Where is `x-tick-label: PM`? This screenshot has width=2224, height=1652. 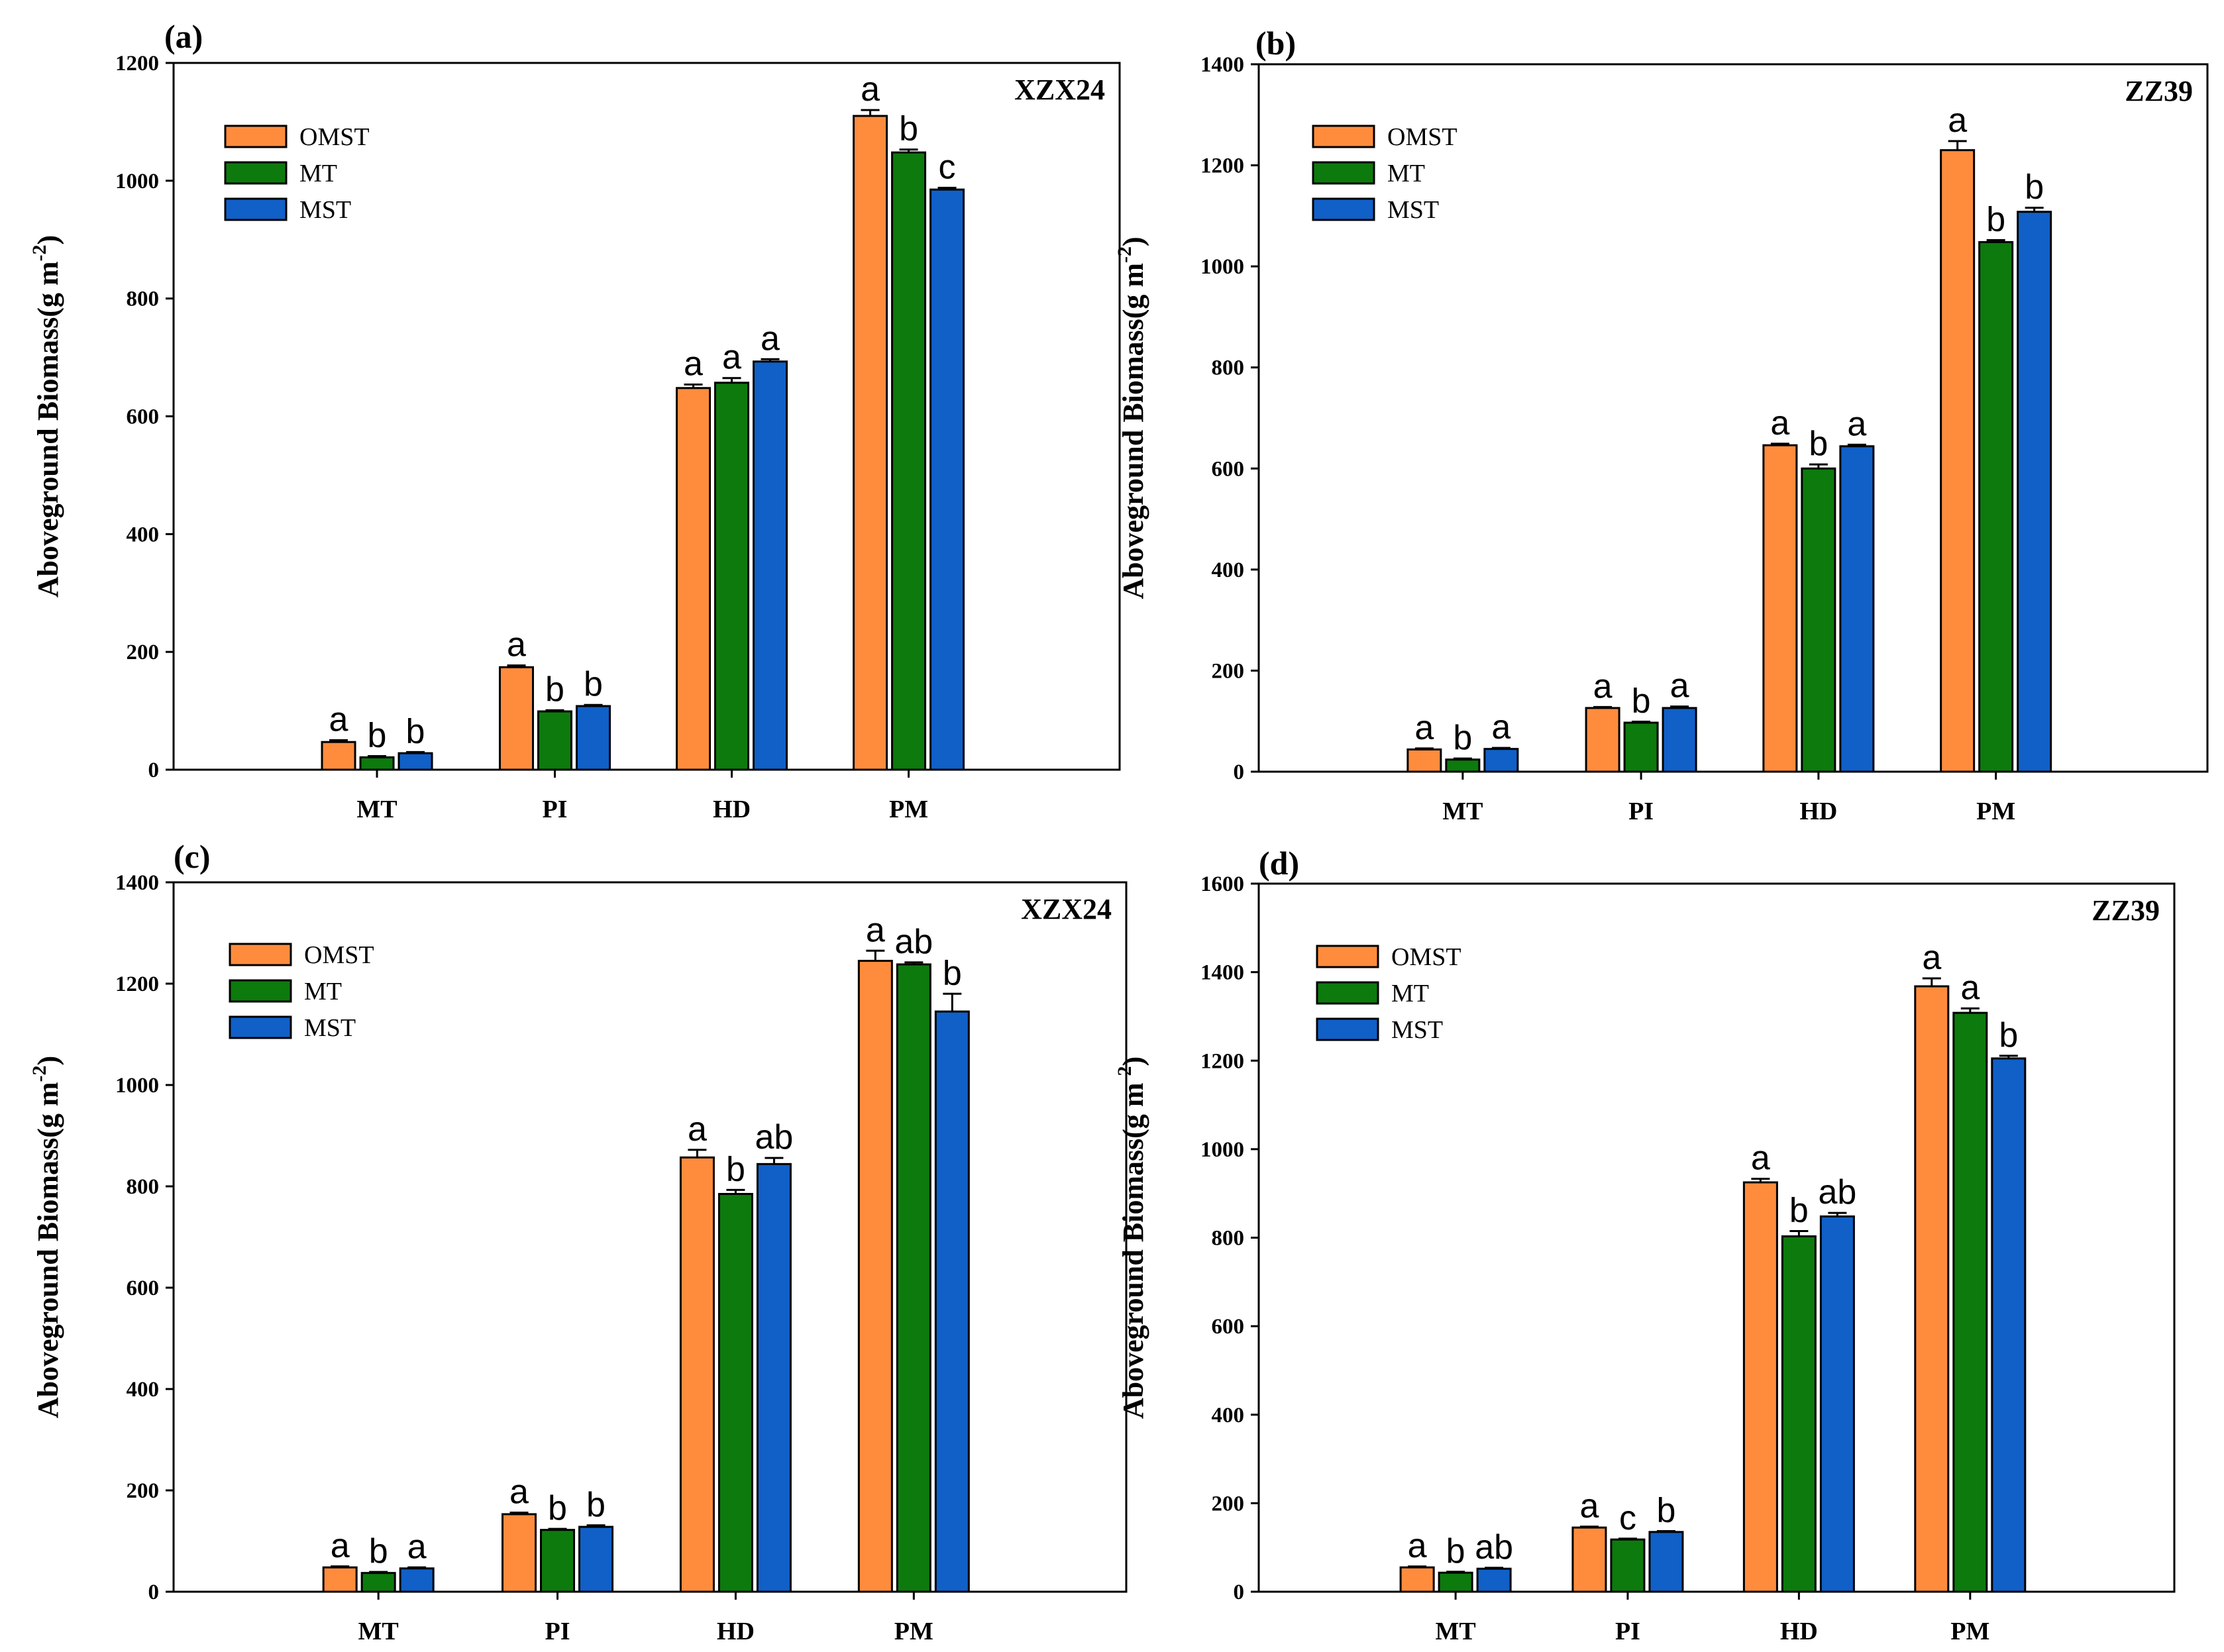
x-tick-label: PM is located at coordinates (913, 1631).